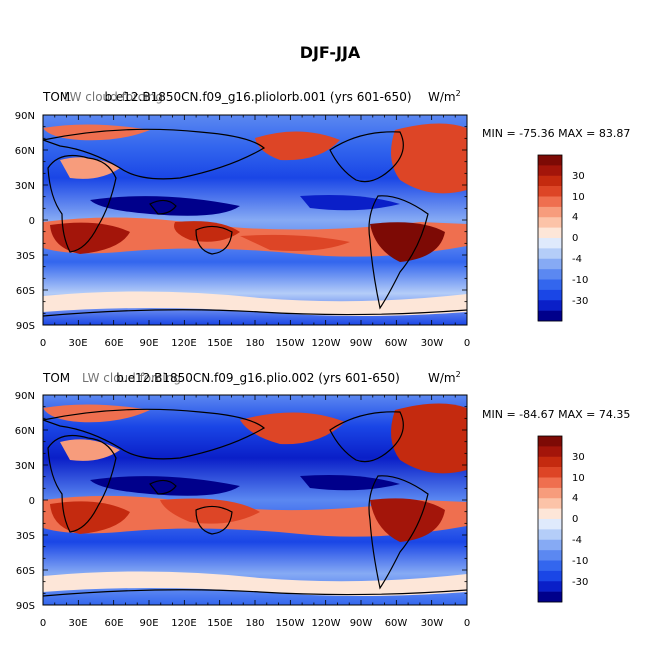 This screenshot has height=660, width=661. I want to click on panel-2-ytick-60n: 60N, so click(25, 431).